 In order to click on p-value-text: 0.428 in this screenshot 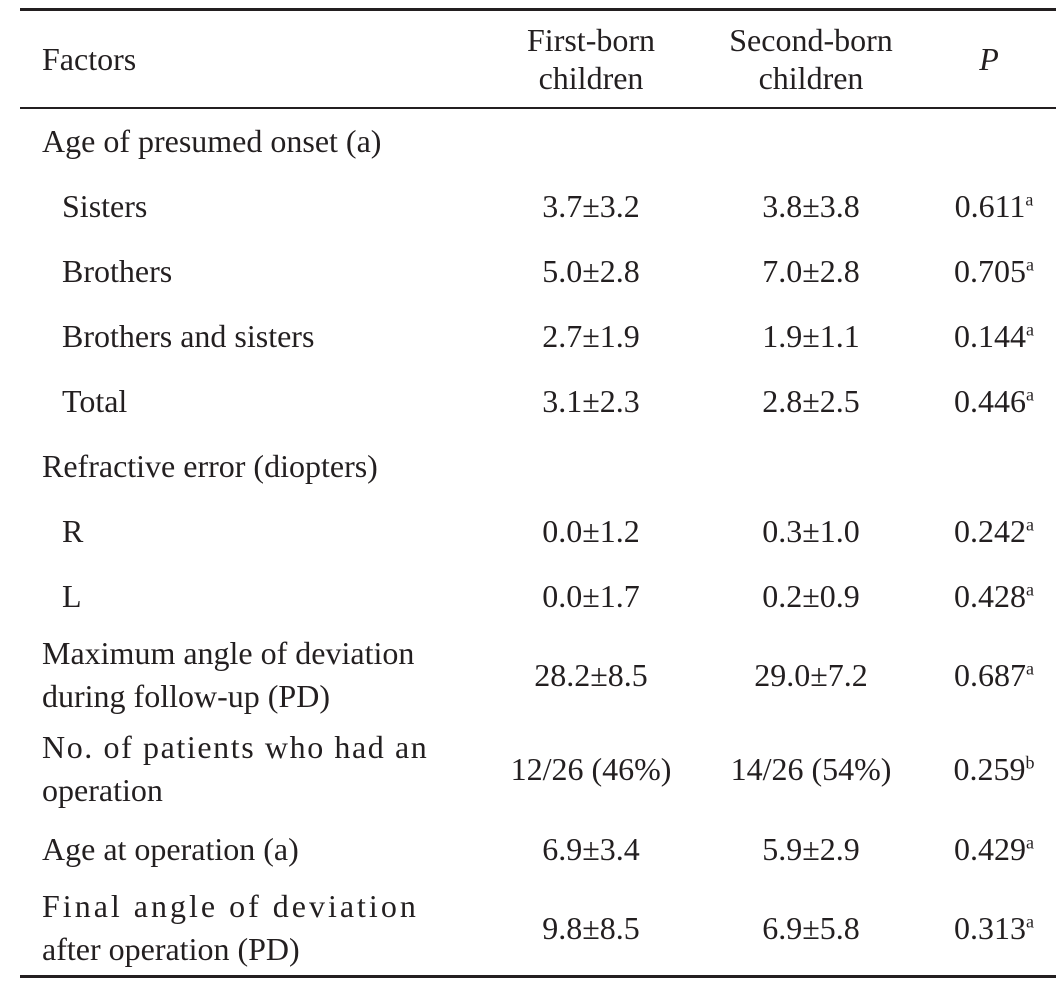, I will do `click(990, 595)`.